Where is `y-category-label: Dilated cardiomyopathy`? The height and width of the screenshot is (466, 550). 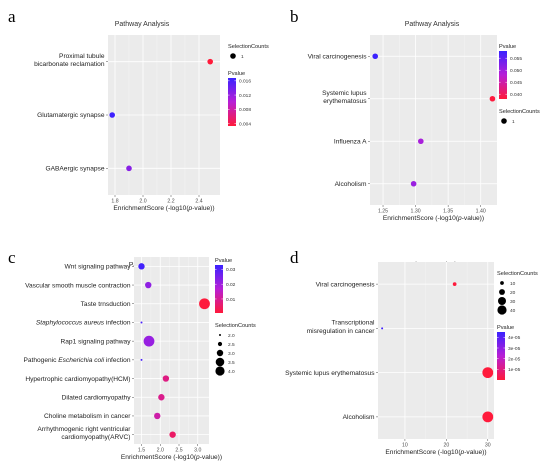 y-category-label: Dilated cardiomyopathy is located at coordinates (97, 397).